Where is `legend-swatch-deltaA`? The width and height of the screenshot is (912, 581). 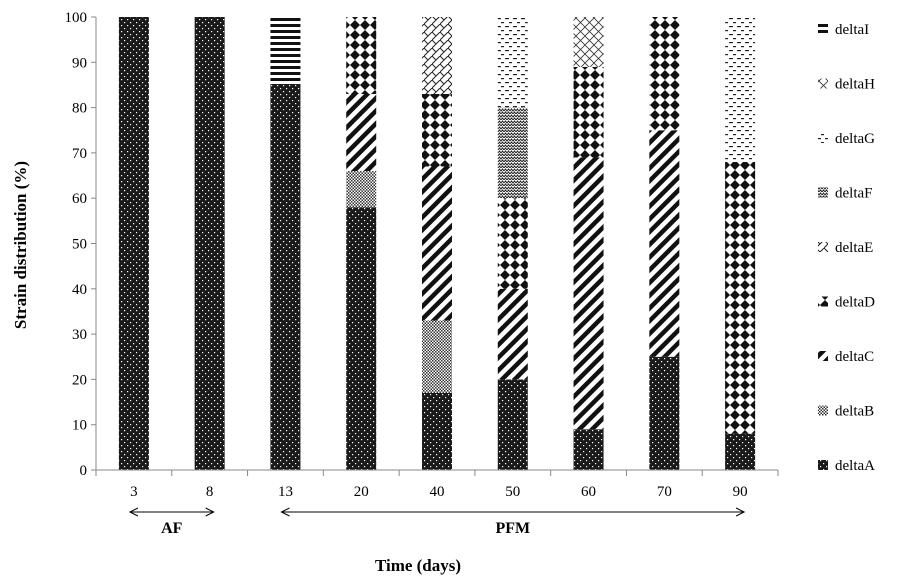
legend-swatch-deltaA is located at coordinates (823, 465).